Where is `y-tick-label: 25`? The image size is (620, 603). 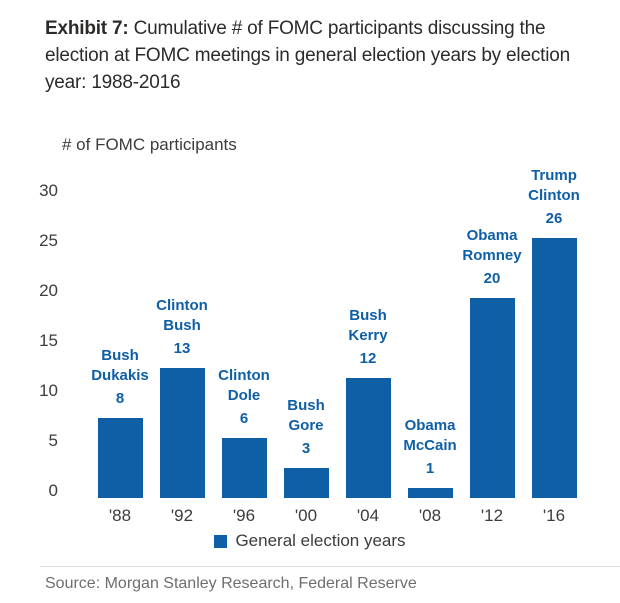
y-tick-label: 25 is located at coordinates (48, 240).